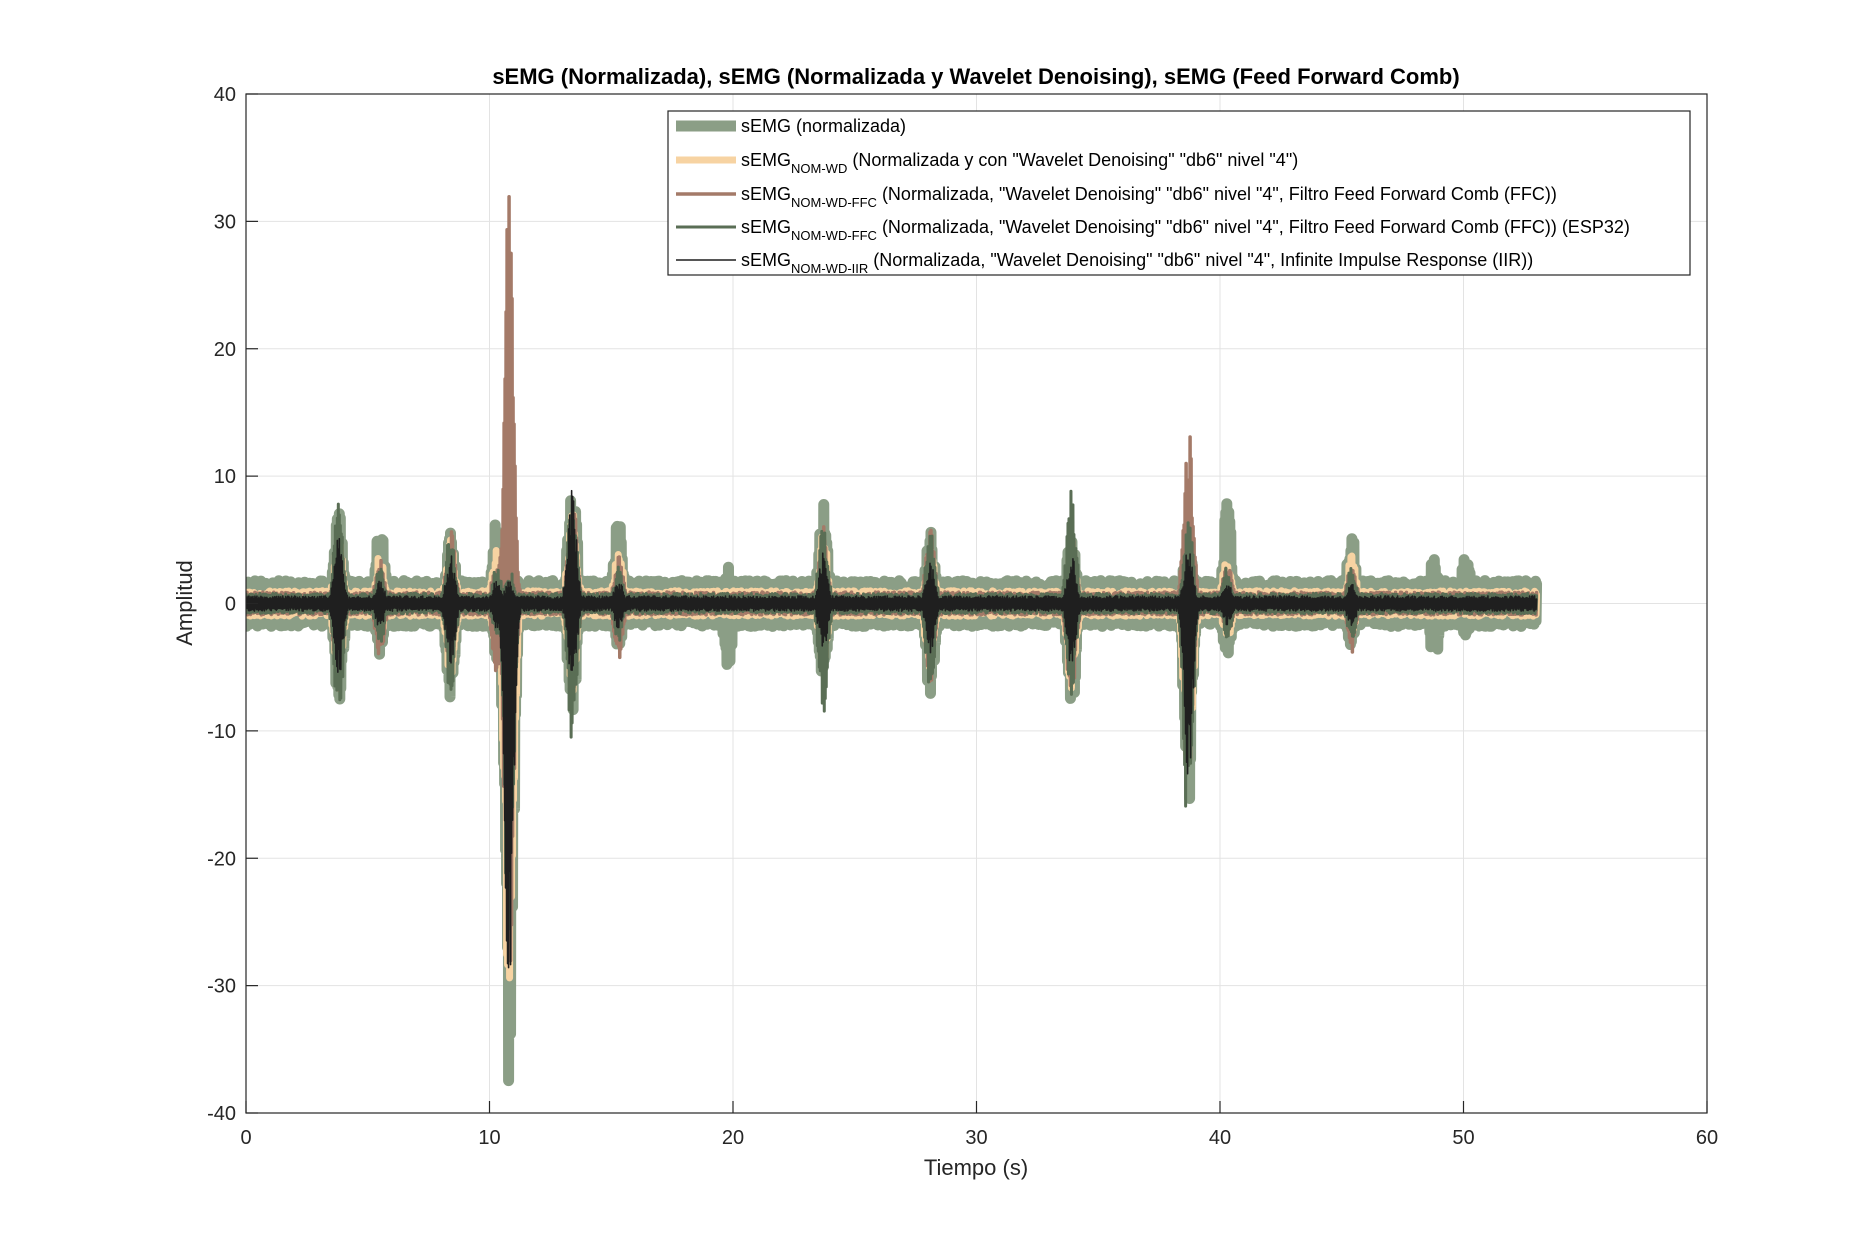 This screenshot has height=1250, width=1875. Describe the element at coordinates (1220, 1138) in the screenshot. I see `x-tick-label: 40` at that location.